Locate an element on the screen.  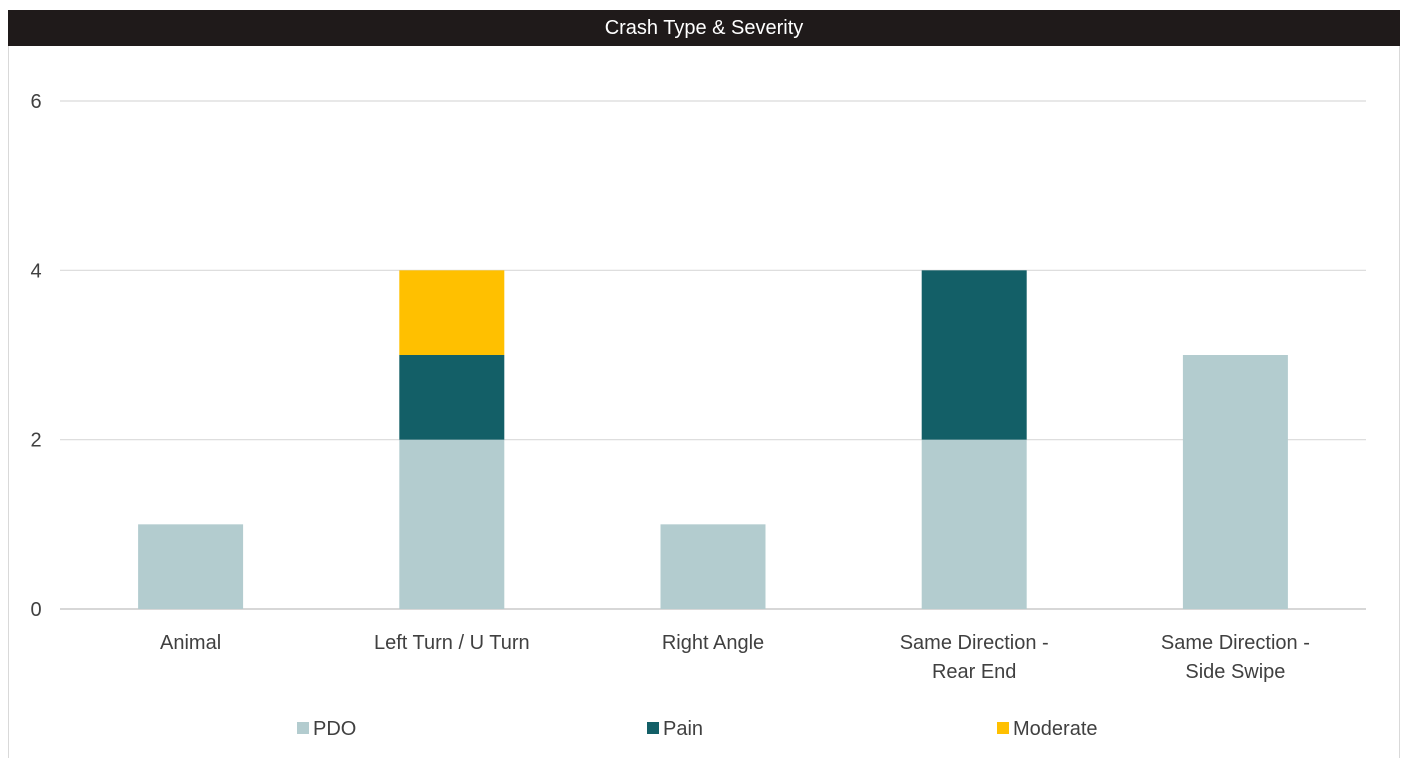
category-label: Left Turn / U Turn is located at coordinates (452, 643).